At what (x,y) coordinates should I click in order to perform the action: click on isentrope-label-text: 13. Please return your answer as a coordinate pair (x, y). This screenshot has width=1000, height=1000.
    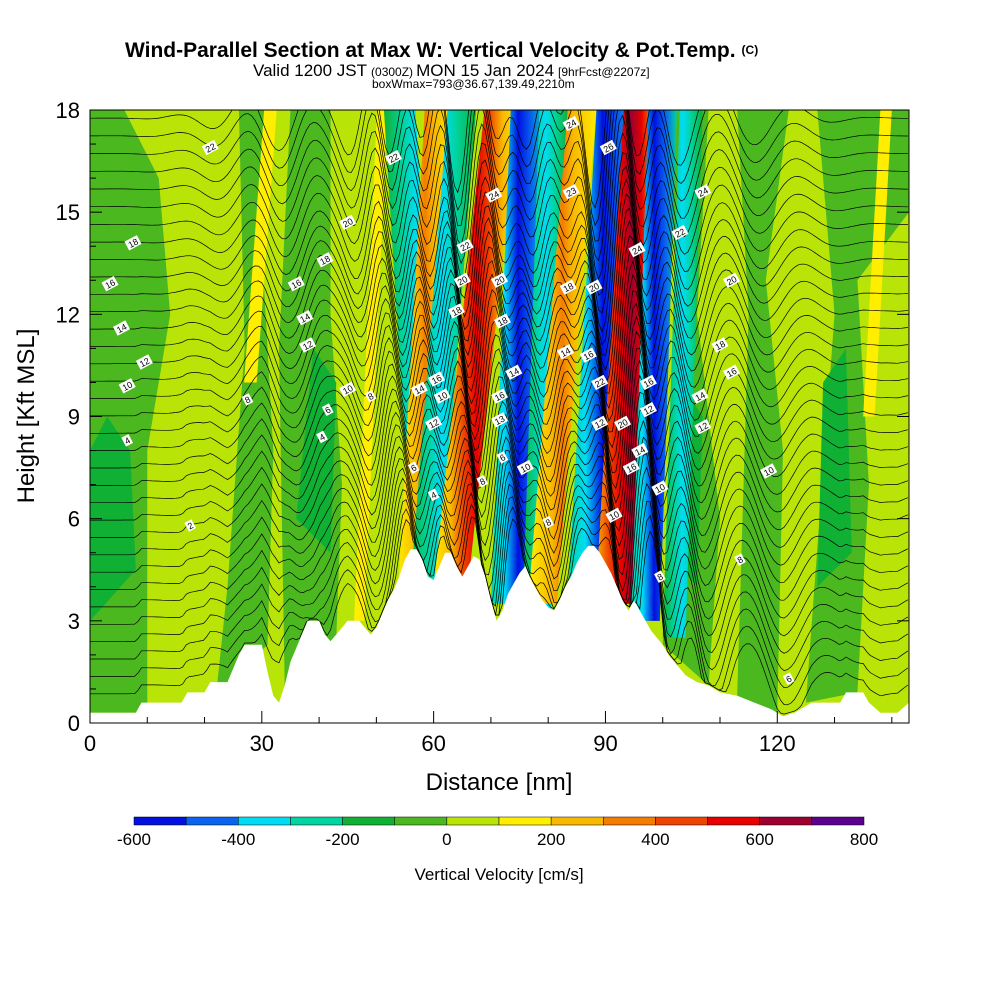
    Looking at the image, I should click on (500, 421).